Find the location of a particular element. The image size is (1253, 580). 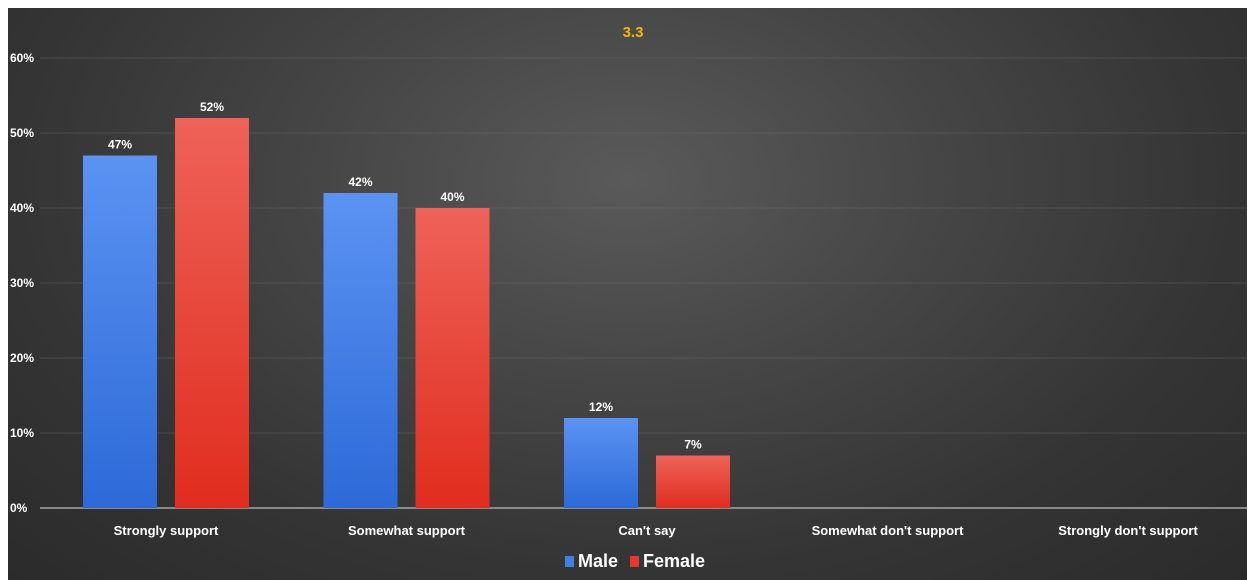

y-tick-label: 40% is located at coordinates (22, 208).